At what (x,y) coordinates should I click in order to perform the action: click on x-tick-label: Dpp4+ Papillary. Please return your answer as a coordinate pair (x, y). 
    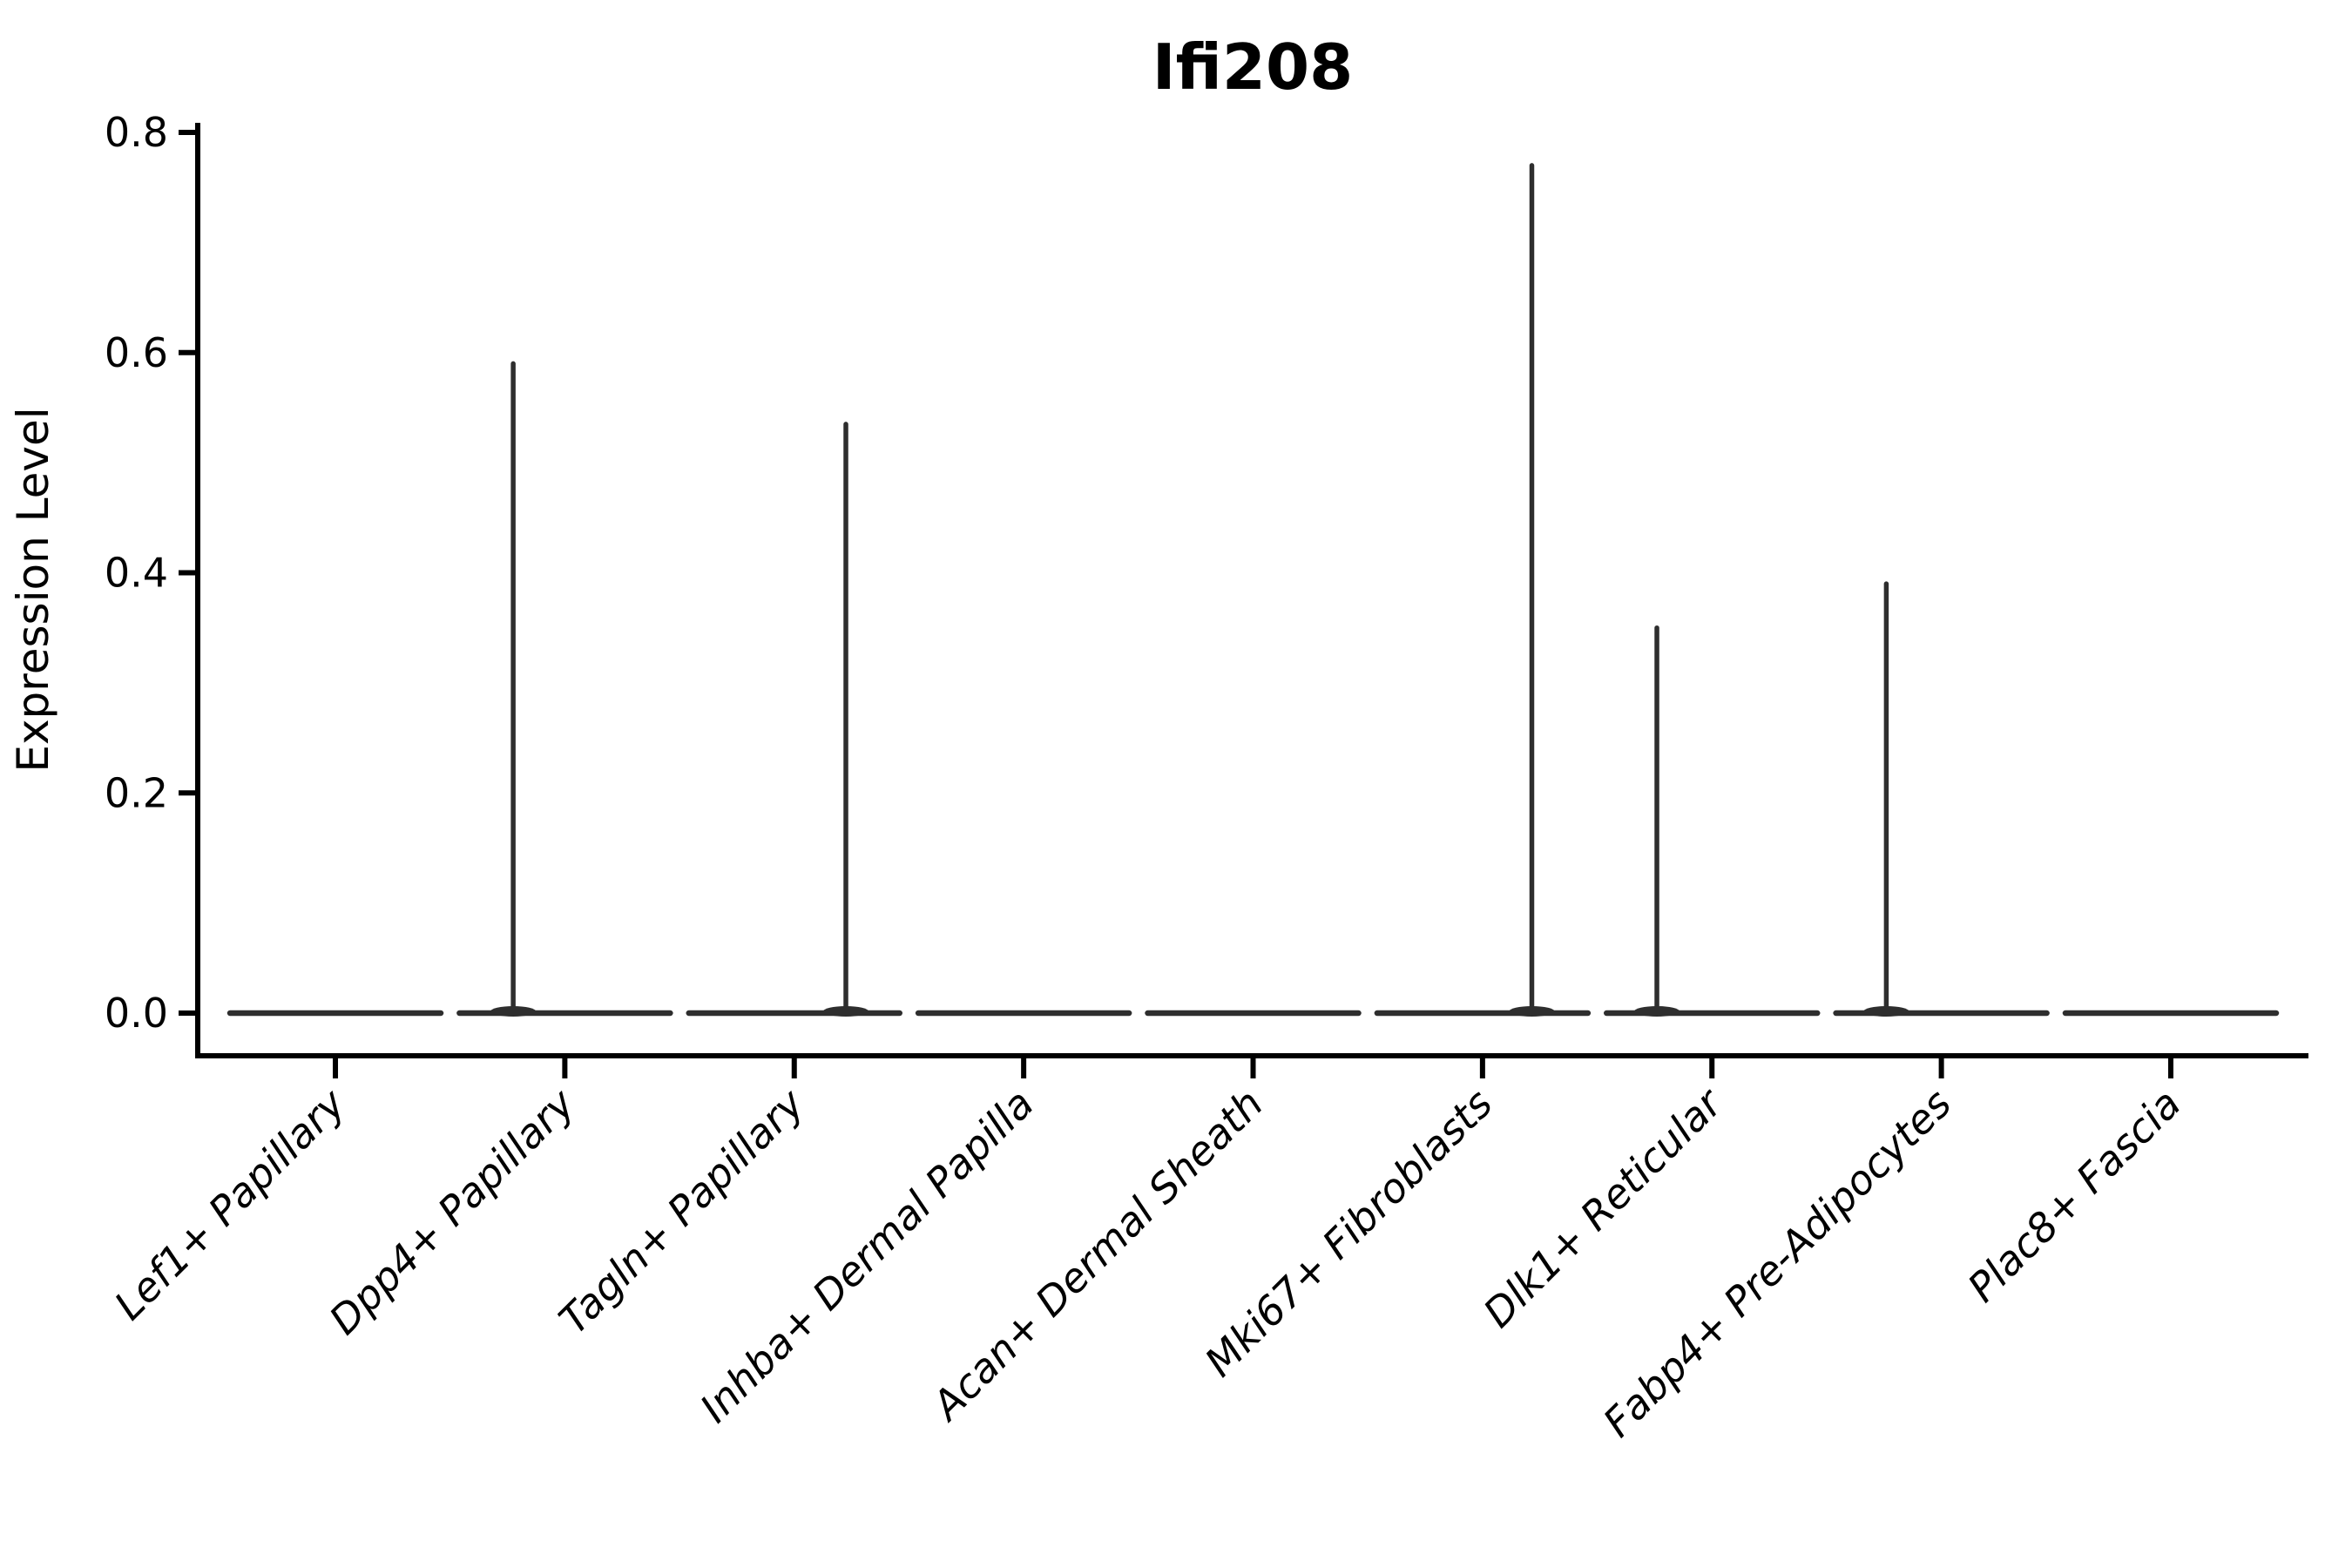
    Looking at the image, I should click on (452, 1211).